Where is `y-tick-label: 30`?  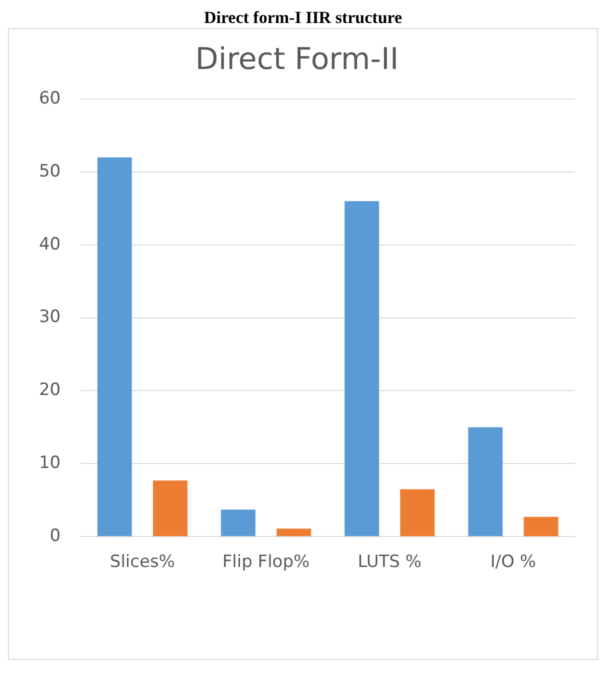
y-tick-label: 30 is located at coordinates (49, 317).